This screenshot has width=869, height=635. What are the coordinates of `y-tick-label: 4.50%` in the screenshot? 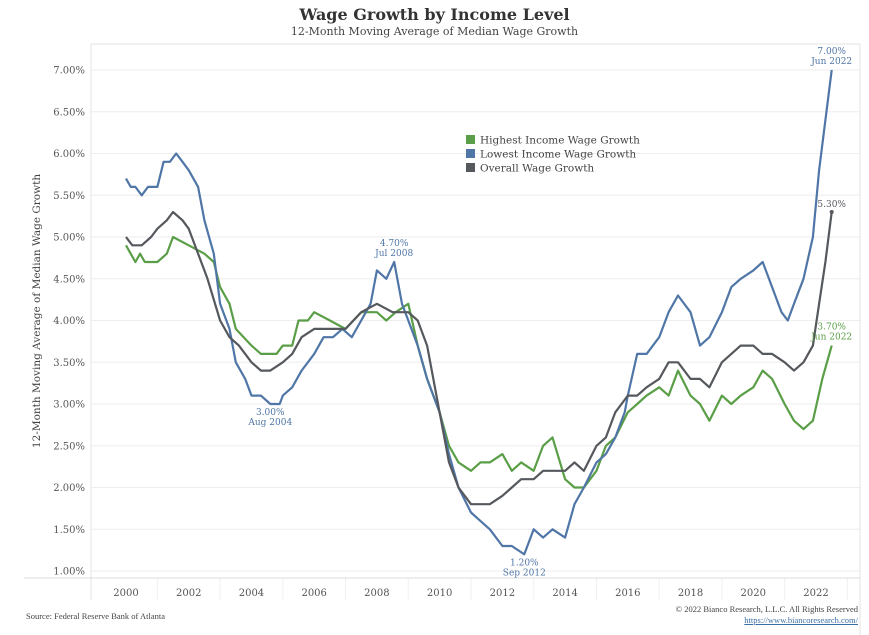 It's located at (69, 279).